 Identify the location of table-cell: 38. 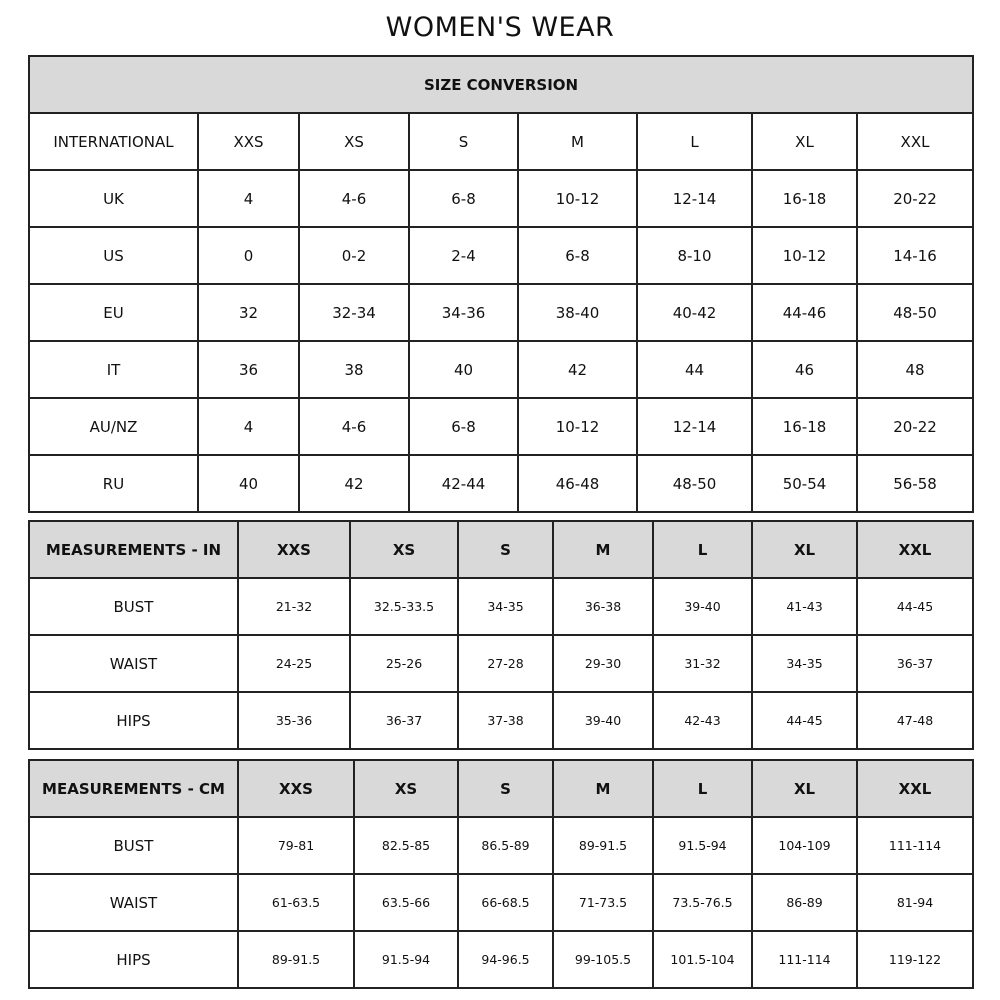
(354, 369).